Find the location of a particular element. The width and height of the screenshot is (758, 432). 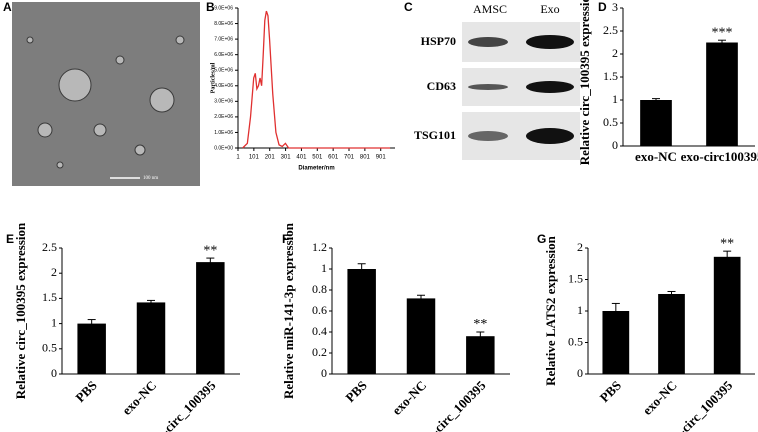

y-tick-label: 6.0E+06 is located at coordinates (223, 55).